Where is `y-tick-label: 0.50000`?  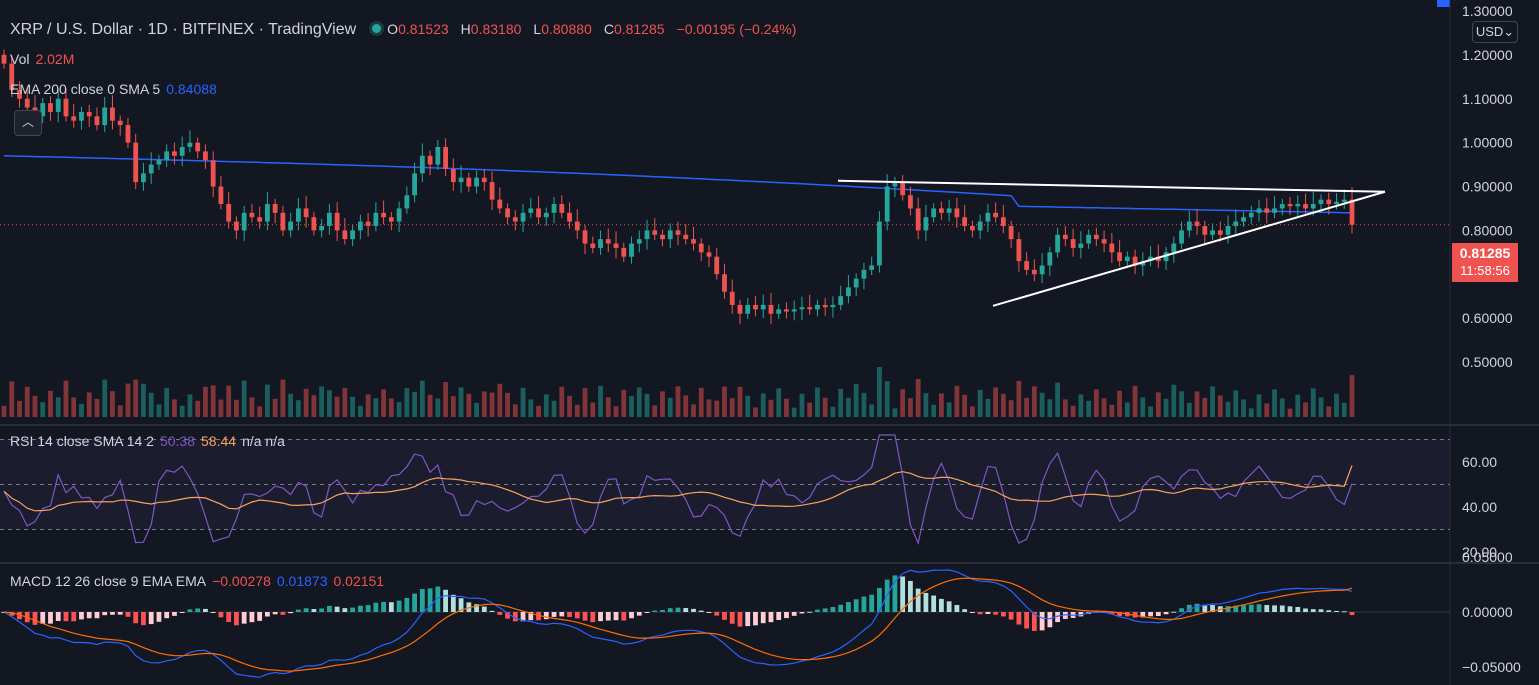 y-tick-label: 0.50000 is located at coordinates (1487, 362).